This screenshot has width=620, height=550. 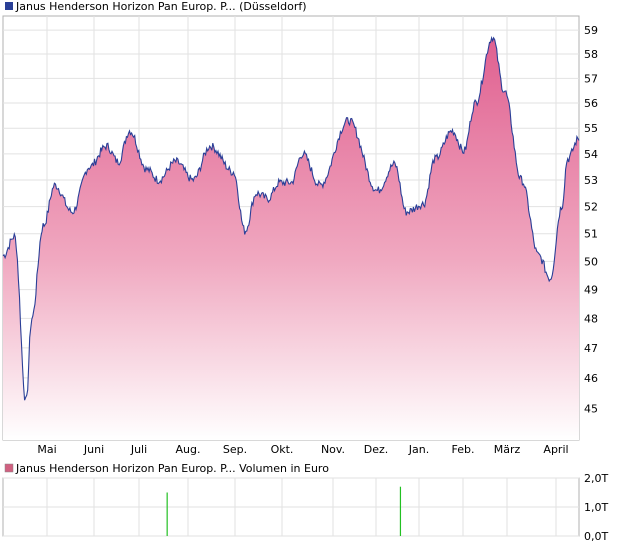 What do you see at coordinates (591, 207) in the screenshot?
I see `price-y-tick-label: 52` at bounding box center [591, 207].